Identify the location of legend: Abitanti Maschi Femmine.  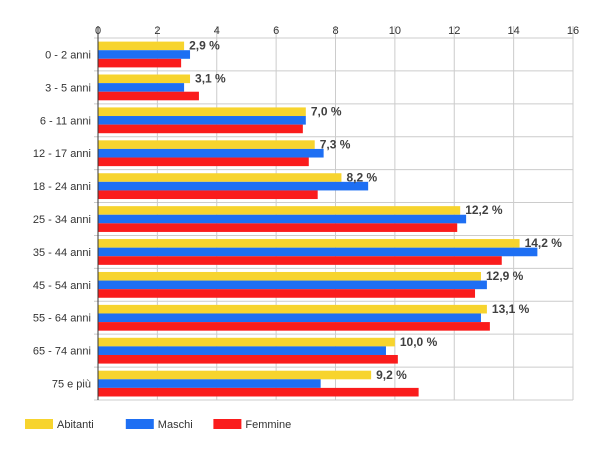
(158, 425).